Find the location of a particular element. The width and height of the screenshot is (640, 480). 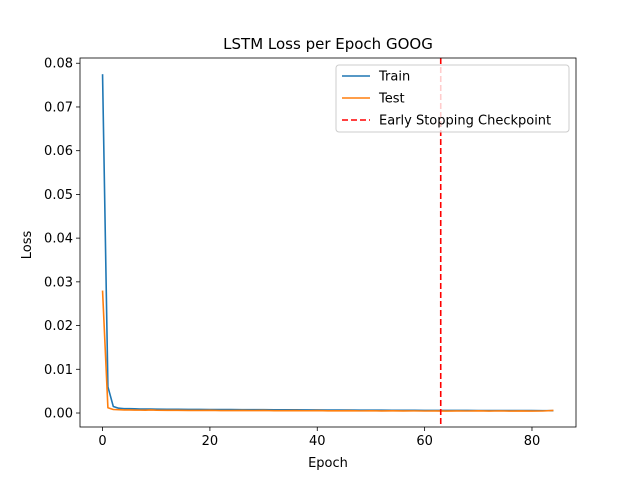

x-tick-label: 40 is located at coordinates (317, 441).